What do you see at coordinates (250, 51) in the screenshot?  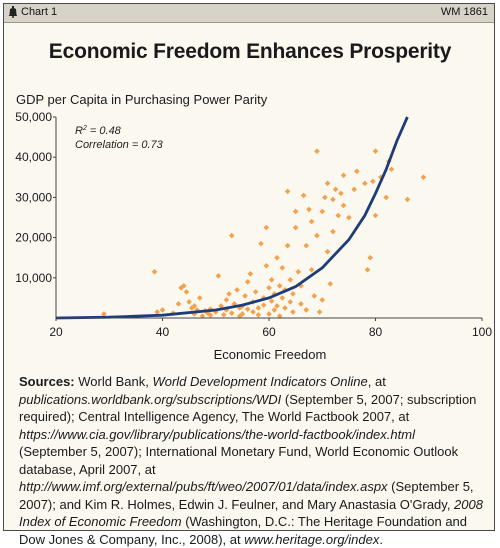 I see `chart-title: Economic Freedom Enhances Prosperity` at bounding box center [250, 51].